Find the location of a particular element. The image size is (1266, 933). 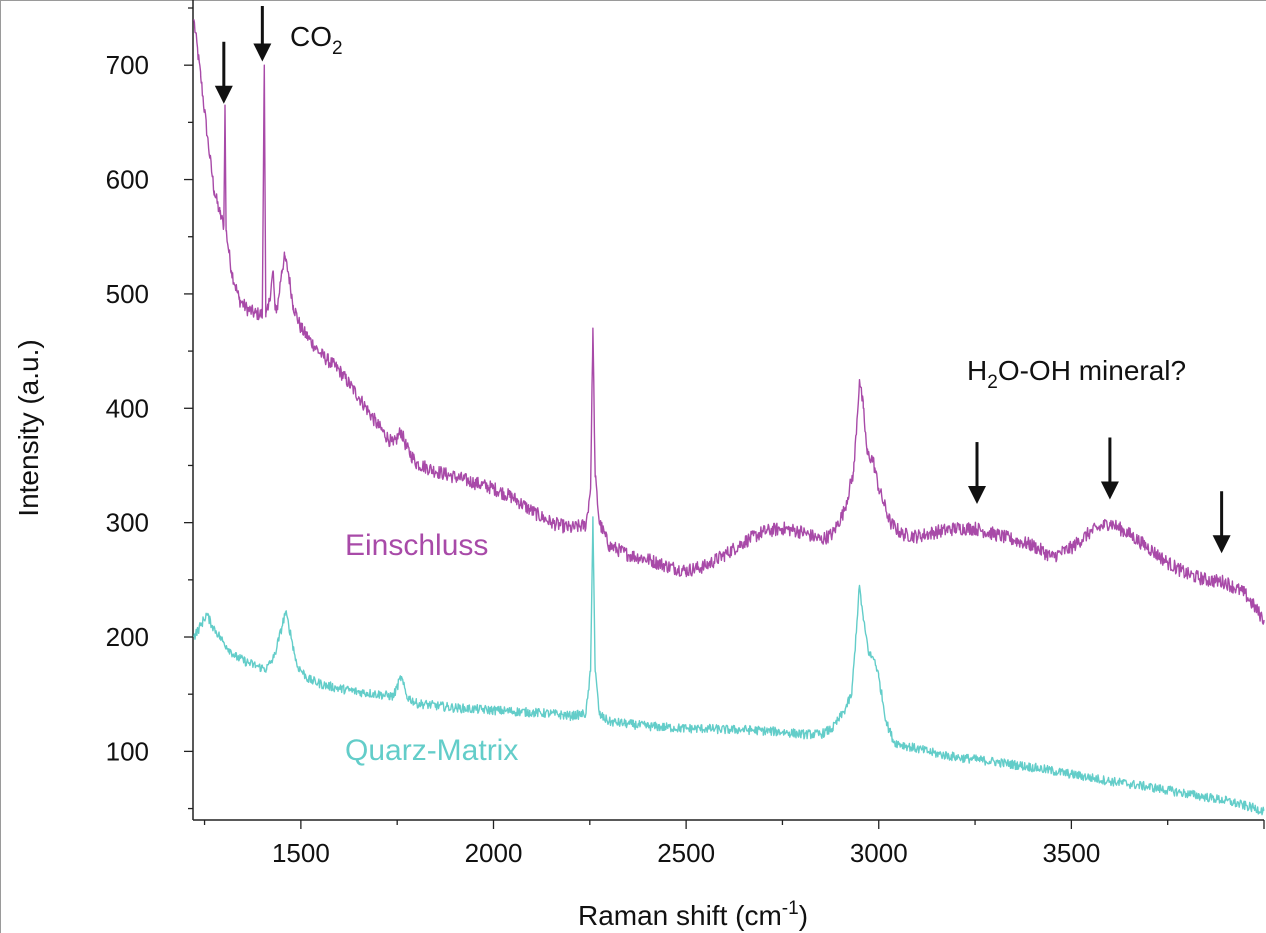

series-label-einschluss: Einschluss is located at coordinates (416, 545).